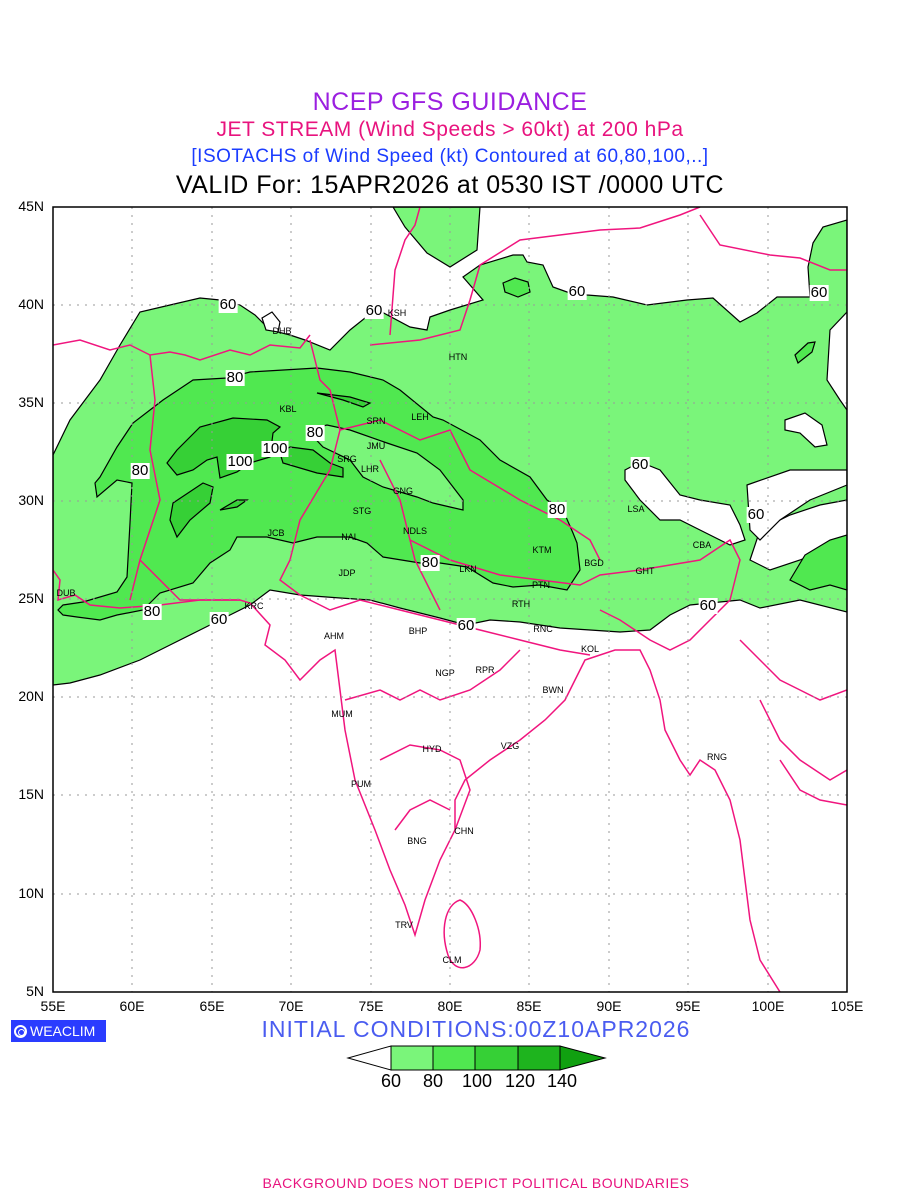 This screenshot has width=900, height=1200. Describe the element at coordinates (362, 511) in the screenshot. I see `city-label: STG` at that location.